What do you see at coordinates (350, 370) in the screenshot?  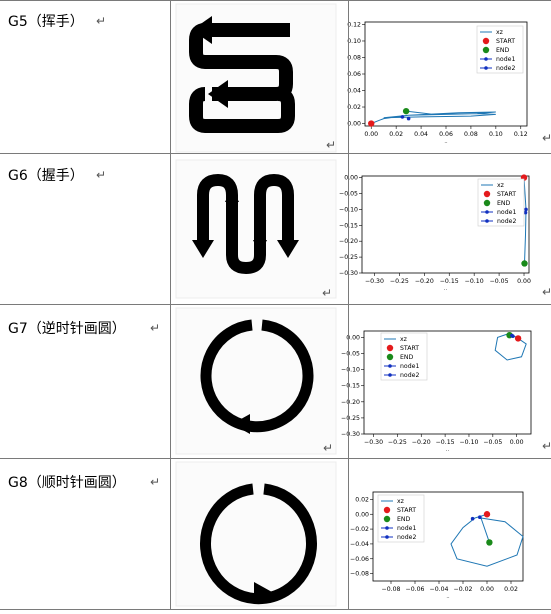 I see `y-tick-label: −0.10` at bounding box center [350, 370].